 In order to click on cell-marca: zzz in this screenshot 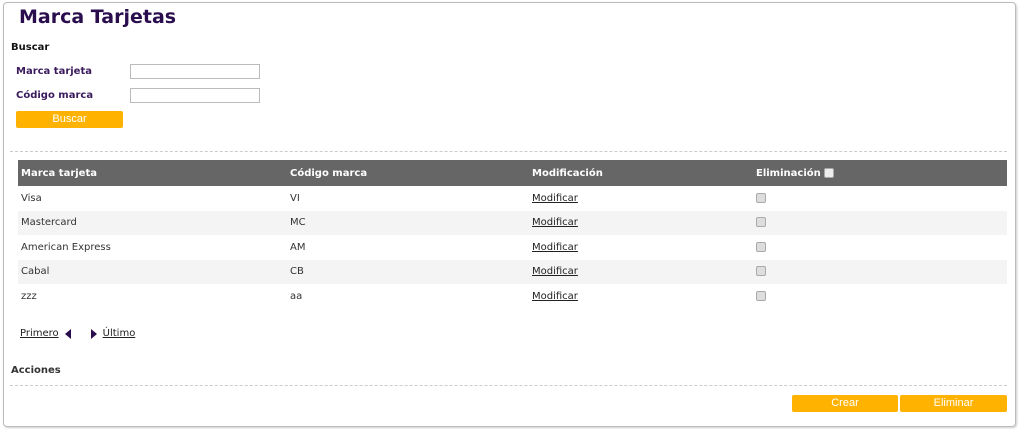, I will do `click(29, 296)`.